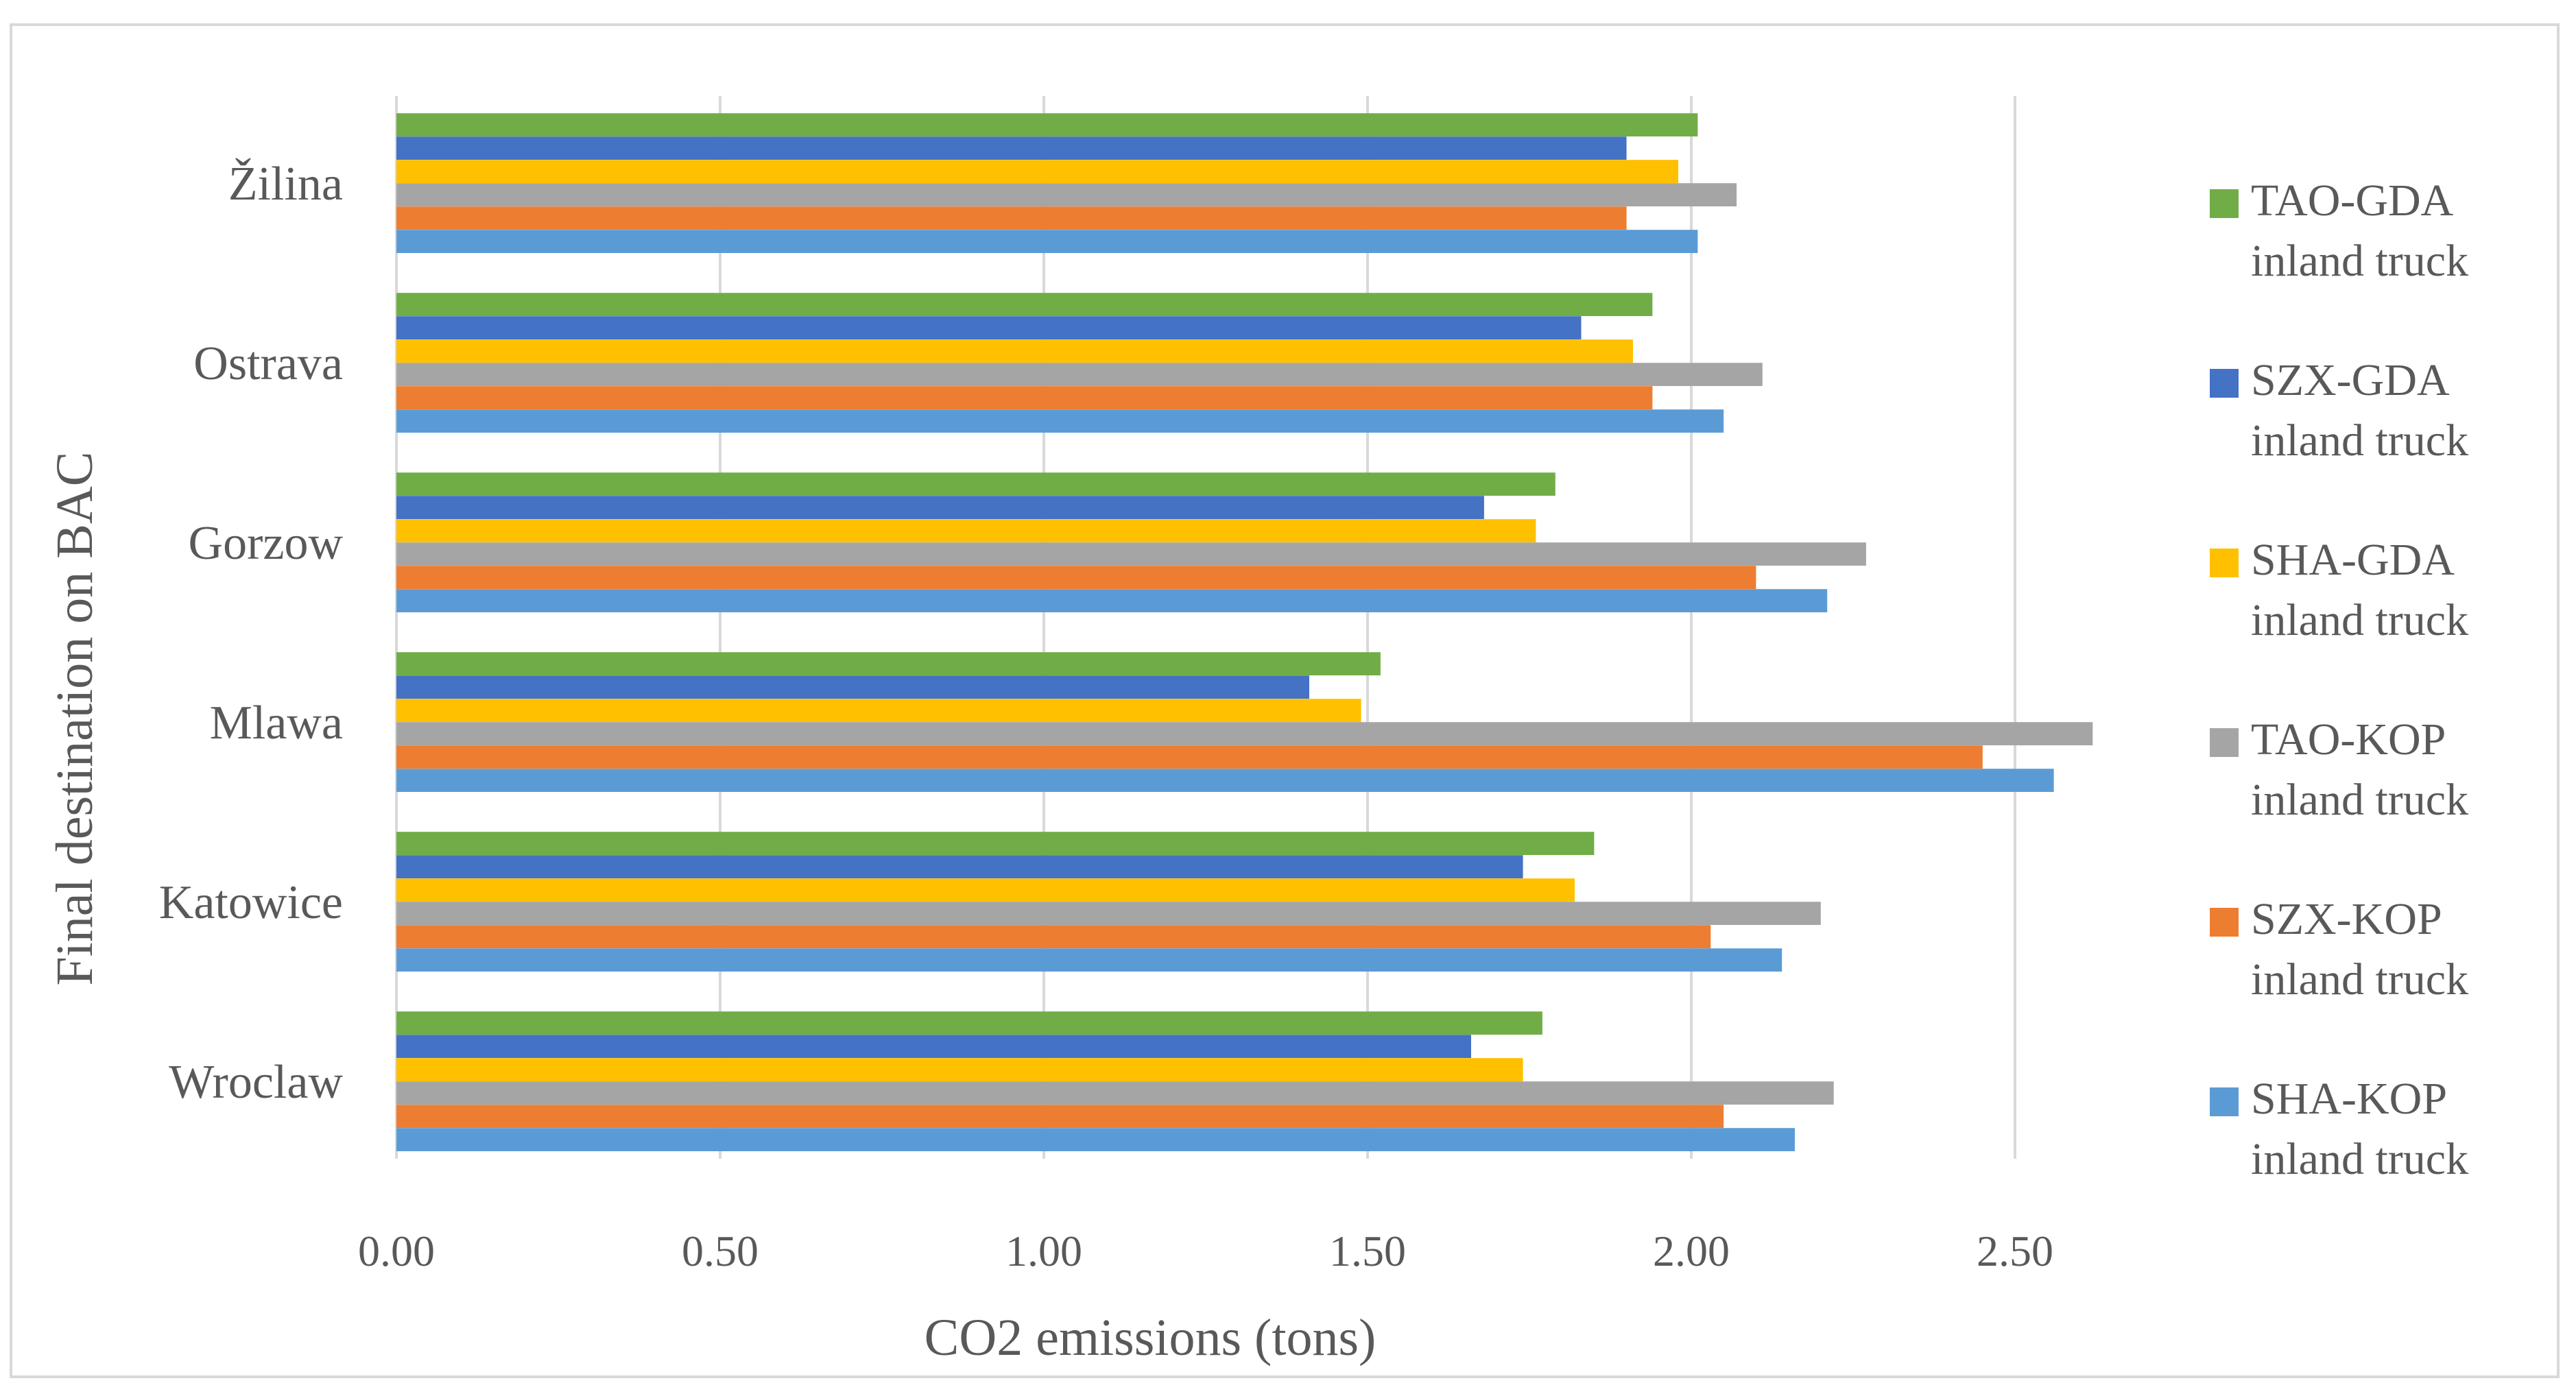  Describe the element at coordinates (1108, 913) in the screenshot. I see `bar-katowice-tao-kop` at that location.